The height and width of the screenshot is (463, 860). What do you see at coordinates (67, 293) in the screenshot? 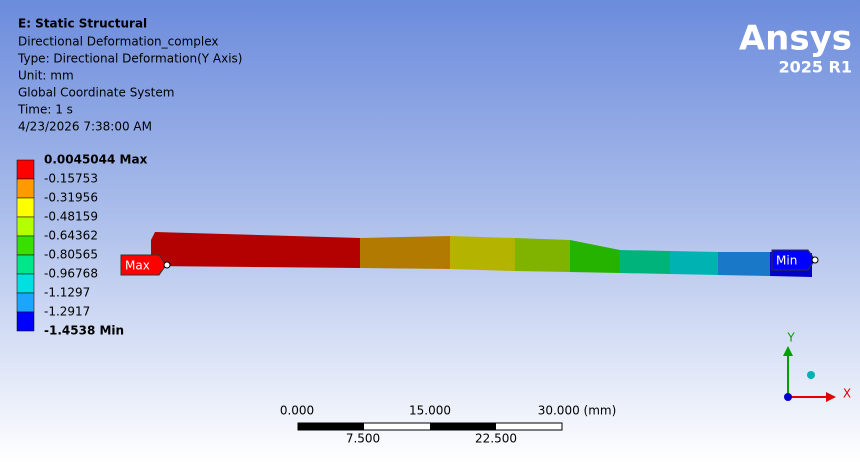
I see `legend-label: -1.1297` at bounding box center [67, 293].